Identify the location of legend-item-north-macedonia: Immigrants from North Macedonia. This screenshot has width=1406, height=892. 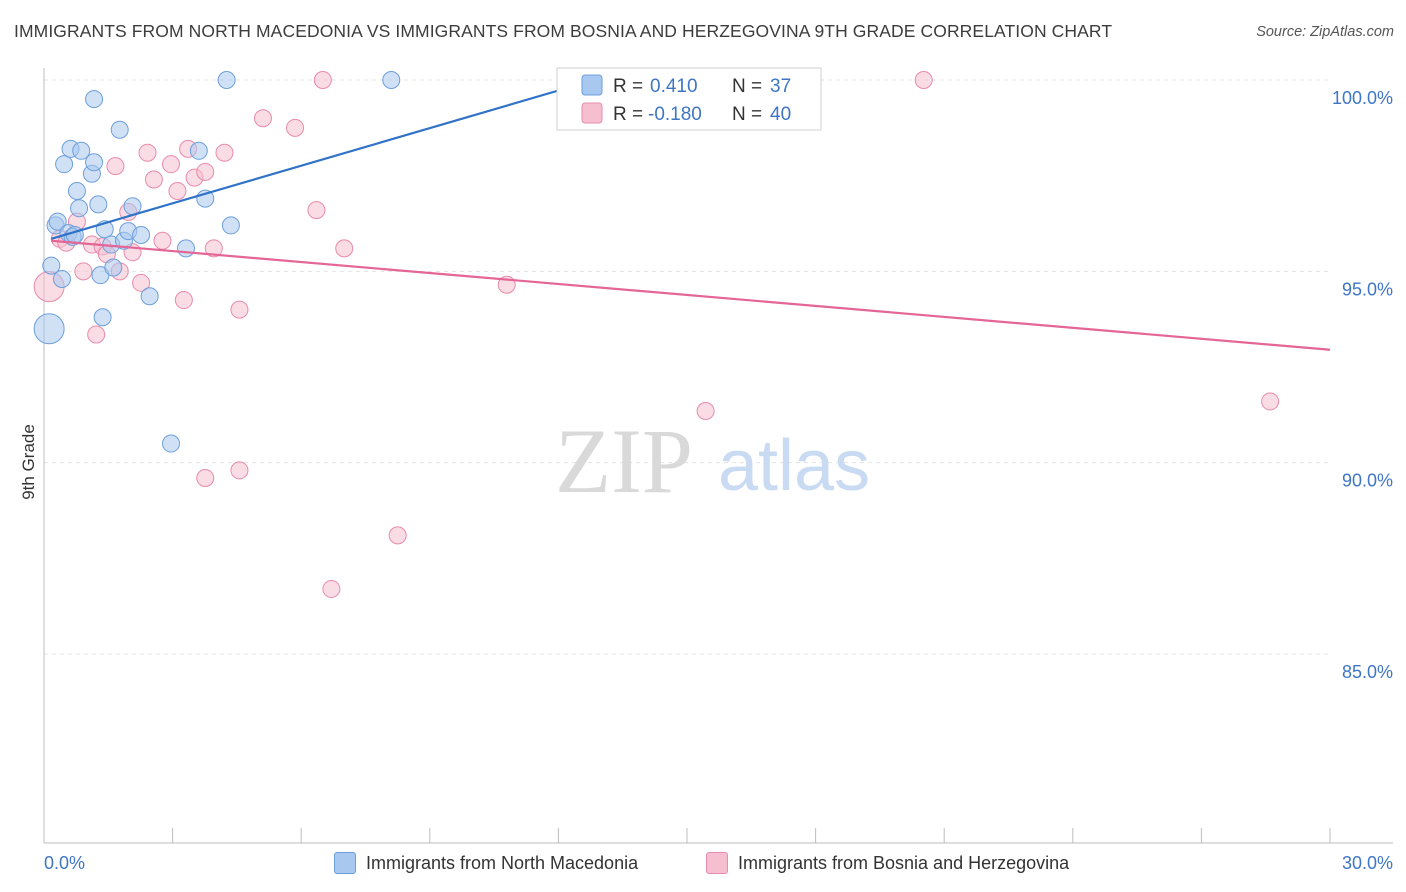
(486, 863).